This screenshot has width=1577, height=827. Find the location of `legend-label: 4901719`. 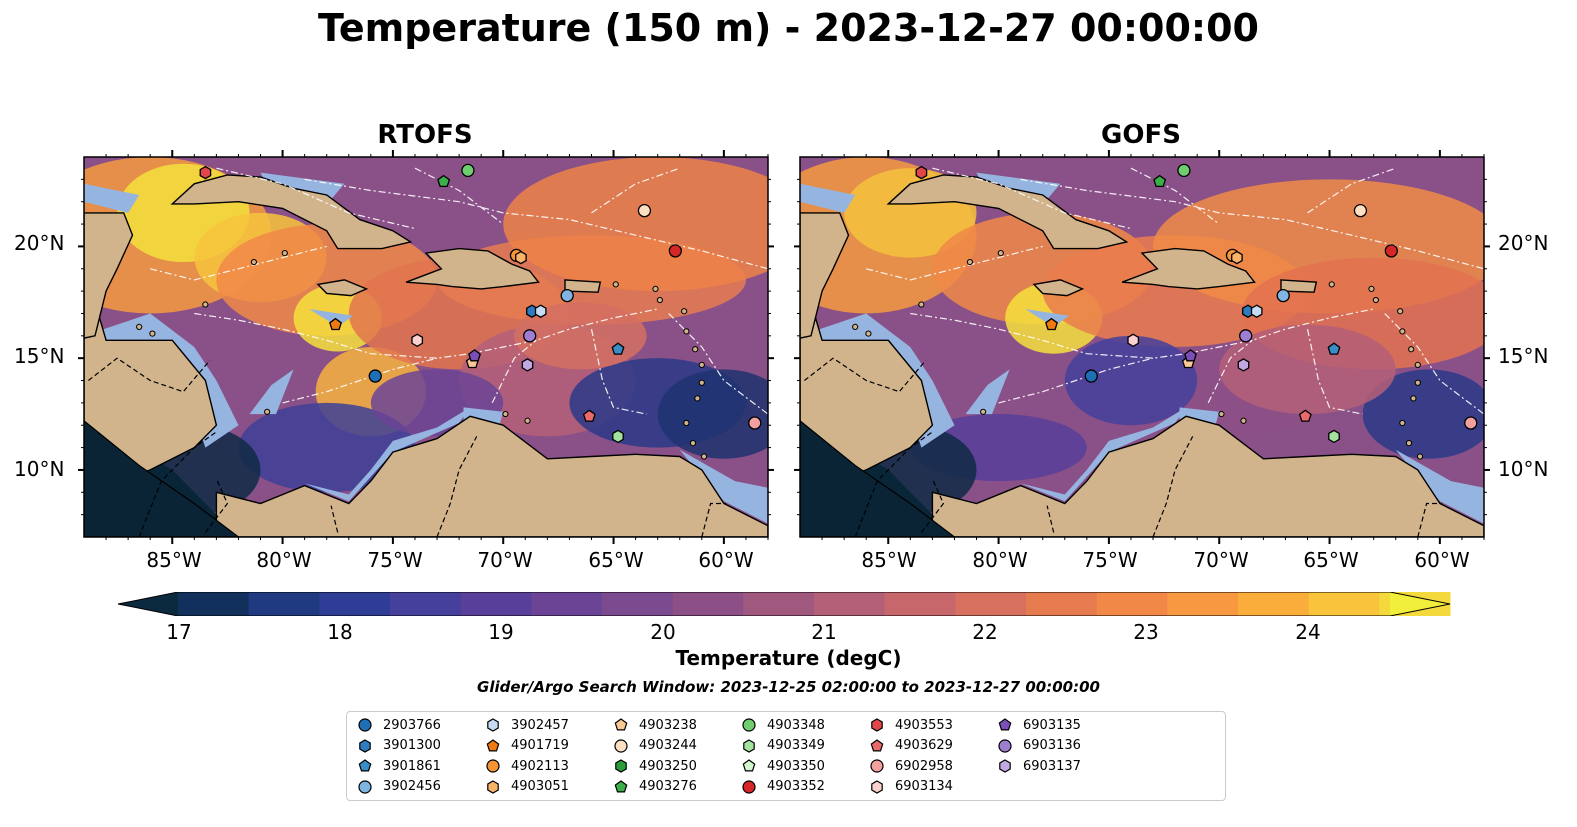

legend-label: 4901719 is located at coordinates (540, 745).